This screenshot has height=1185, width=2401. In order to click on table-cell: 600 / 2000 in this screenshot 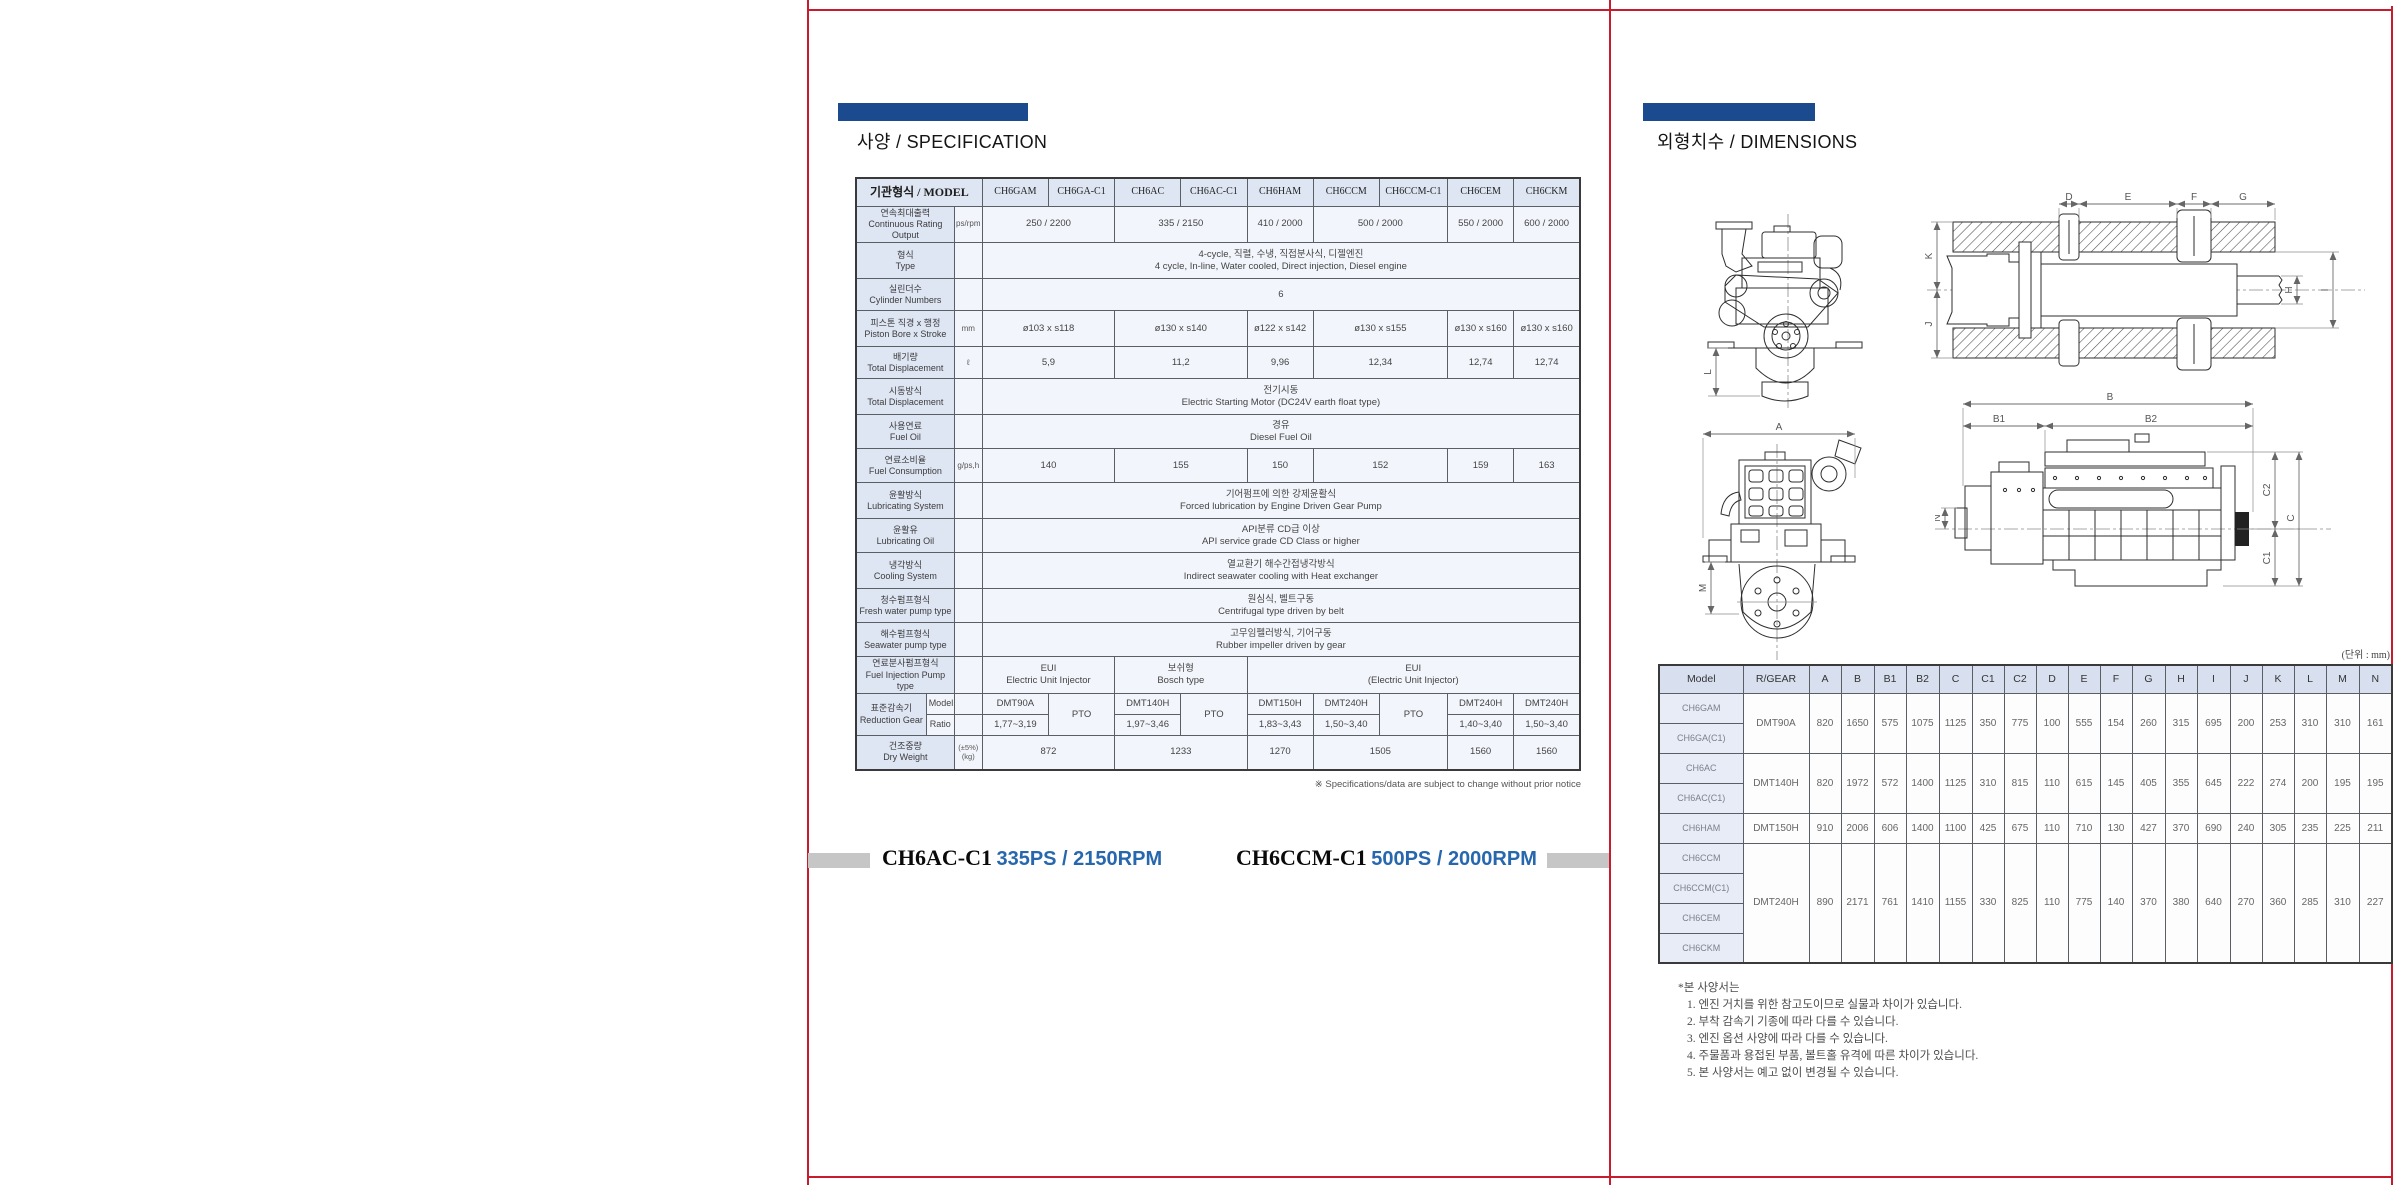, I will do `click(1547, 224)`.